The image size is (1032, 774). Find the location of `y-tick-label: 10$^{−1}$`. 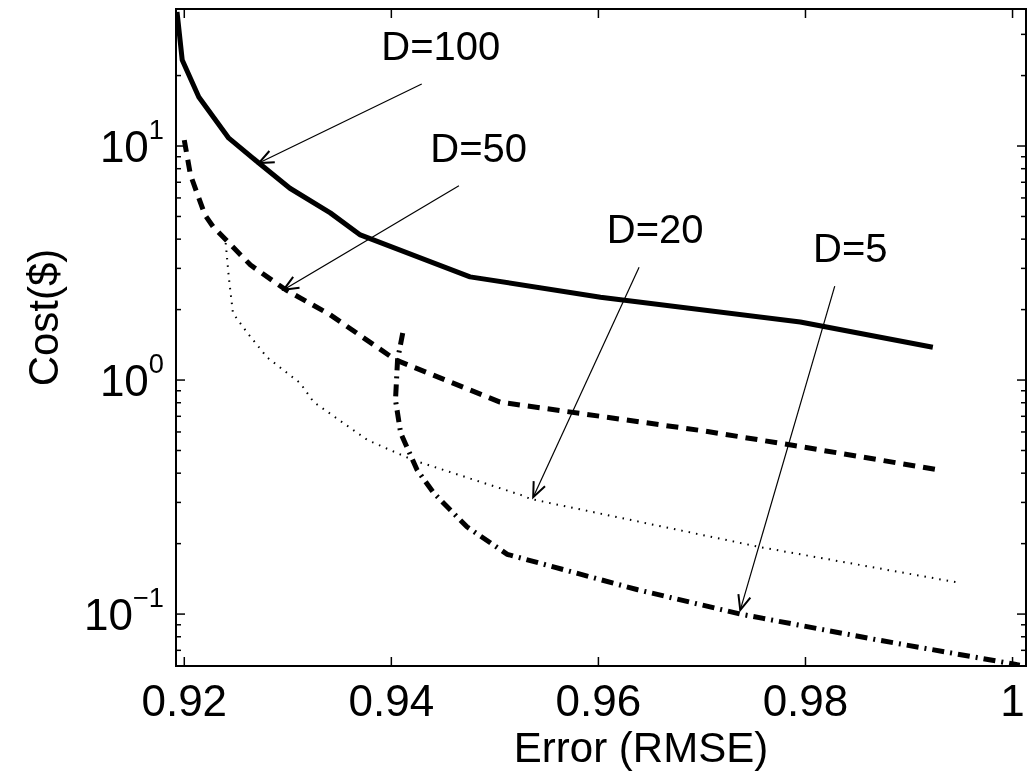

y-tick-label: 10$^{−1}$ is located at coordinates (123, 611).